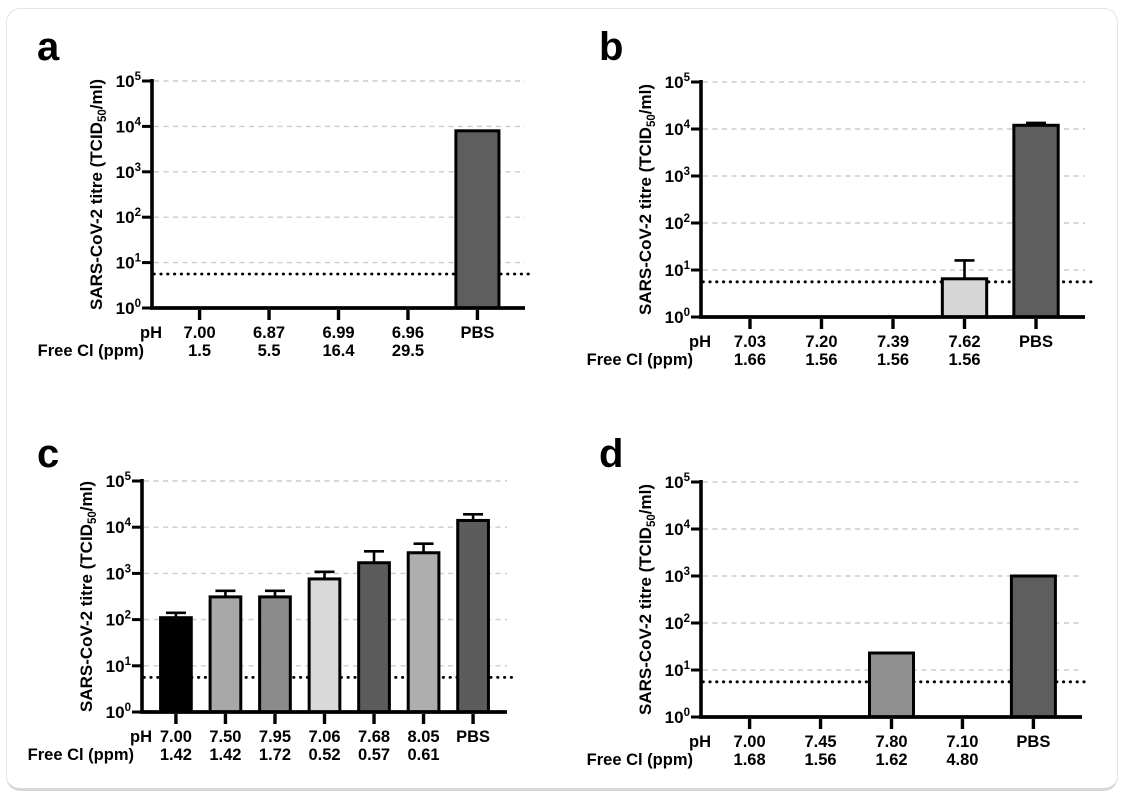 This screenshot has height=803, width=1124. I want to click on x-tick-label-cl: 0.61, so click(423, 755).